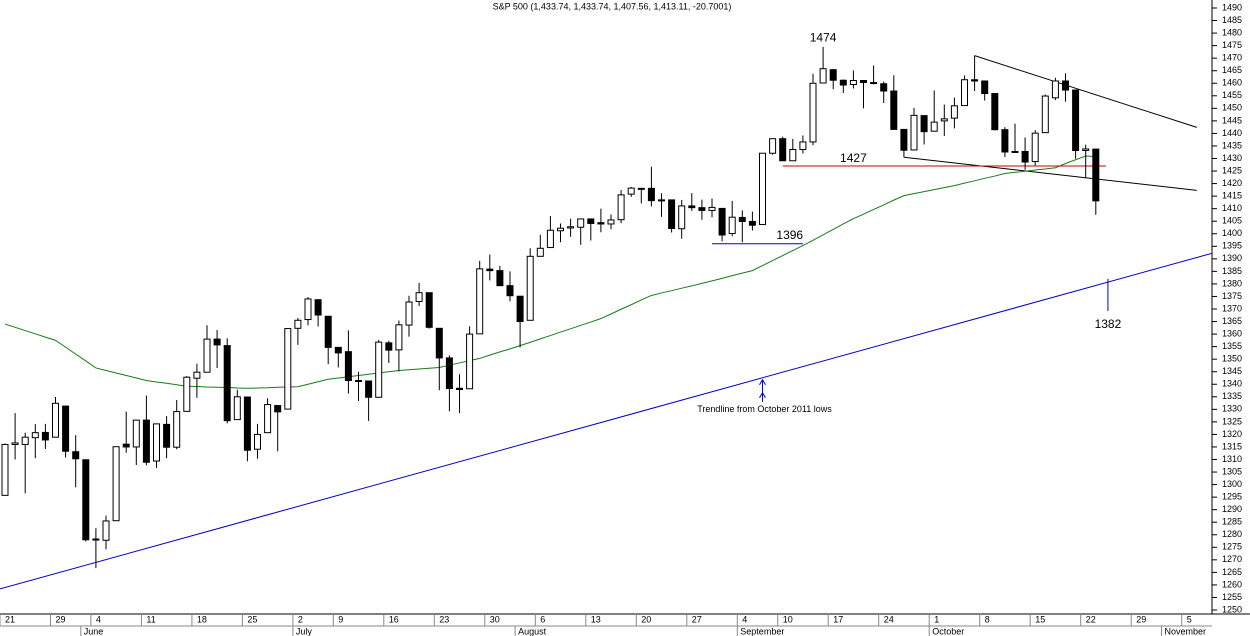 Image resolution: width=1250 pixels, height=636 pixels. Describe the element at coordinates (1232, 208) in the screenshot. I see `y-tick-label: 1410` at that location.